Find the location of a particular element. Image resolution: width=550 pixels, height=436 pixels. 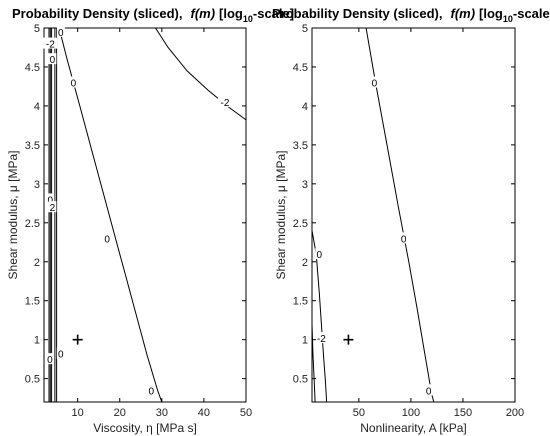

x-tick-label: 20 is located at coordinates (120, 413).